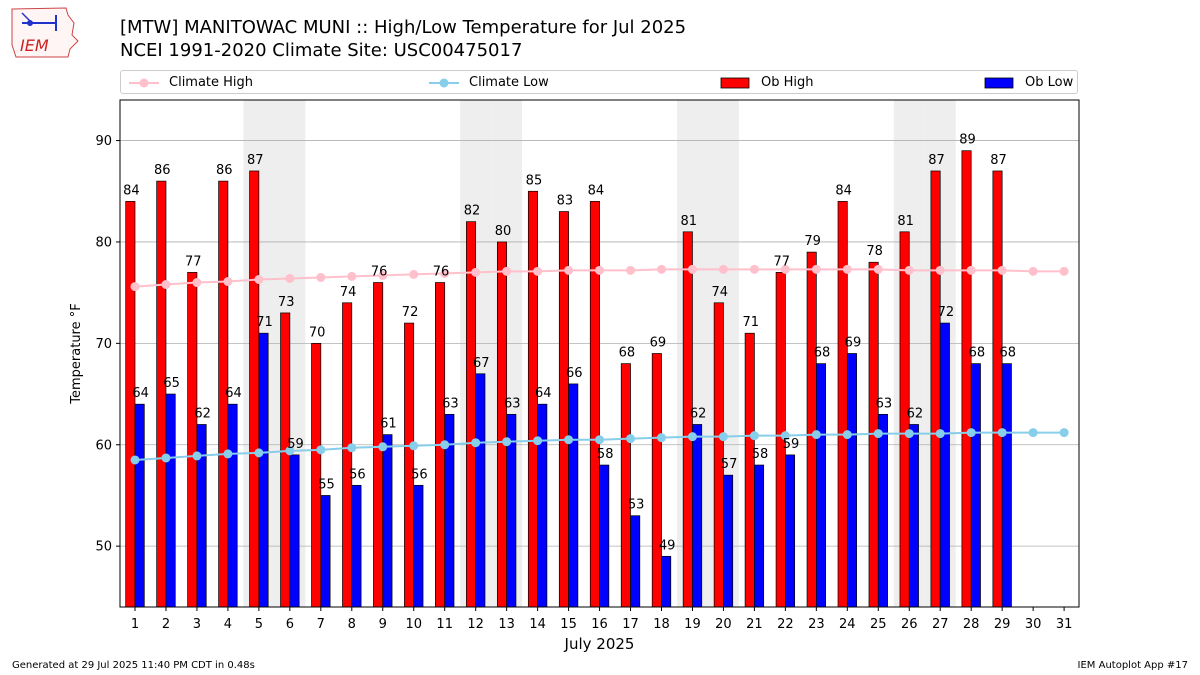 Image resolution: width=1200 pixels, height=675 pixels. Describe the element at coordinates (162, 170) in the screenshot. I see `ob-high-label-2: 86` at that location.